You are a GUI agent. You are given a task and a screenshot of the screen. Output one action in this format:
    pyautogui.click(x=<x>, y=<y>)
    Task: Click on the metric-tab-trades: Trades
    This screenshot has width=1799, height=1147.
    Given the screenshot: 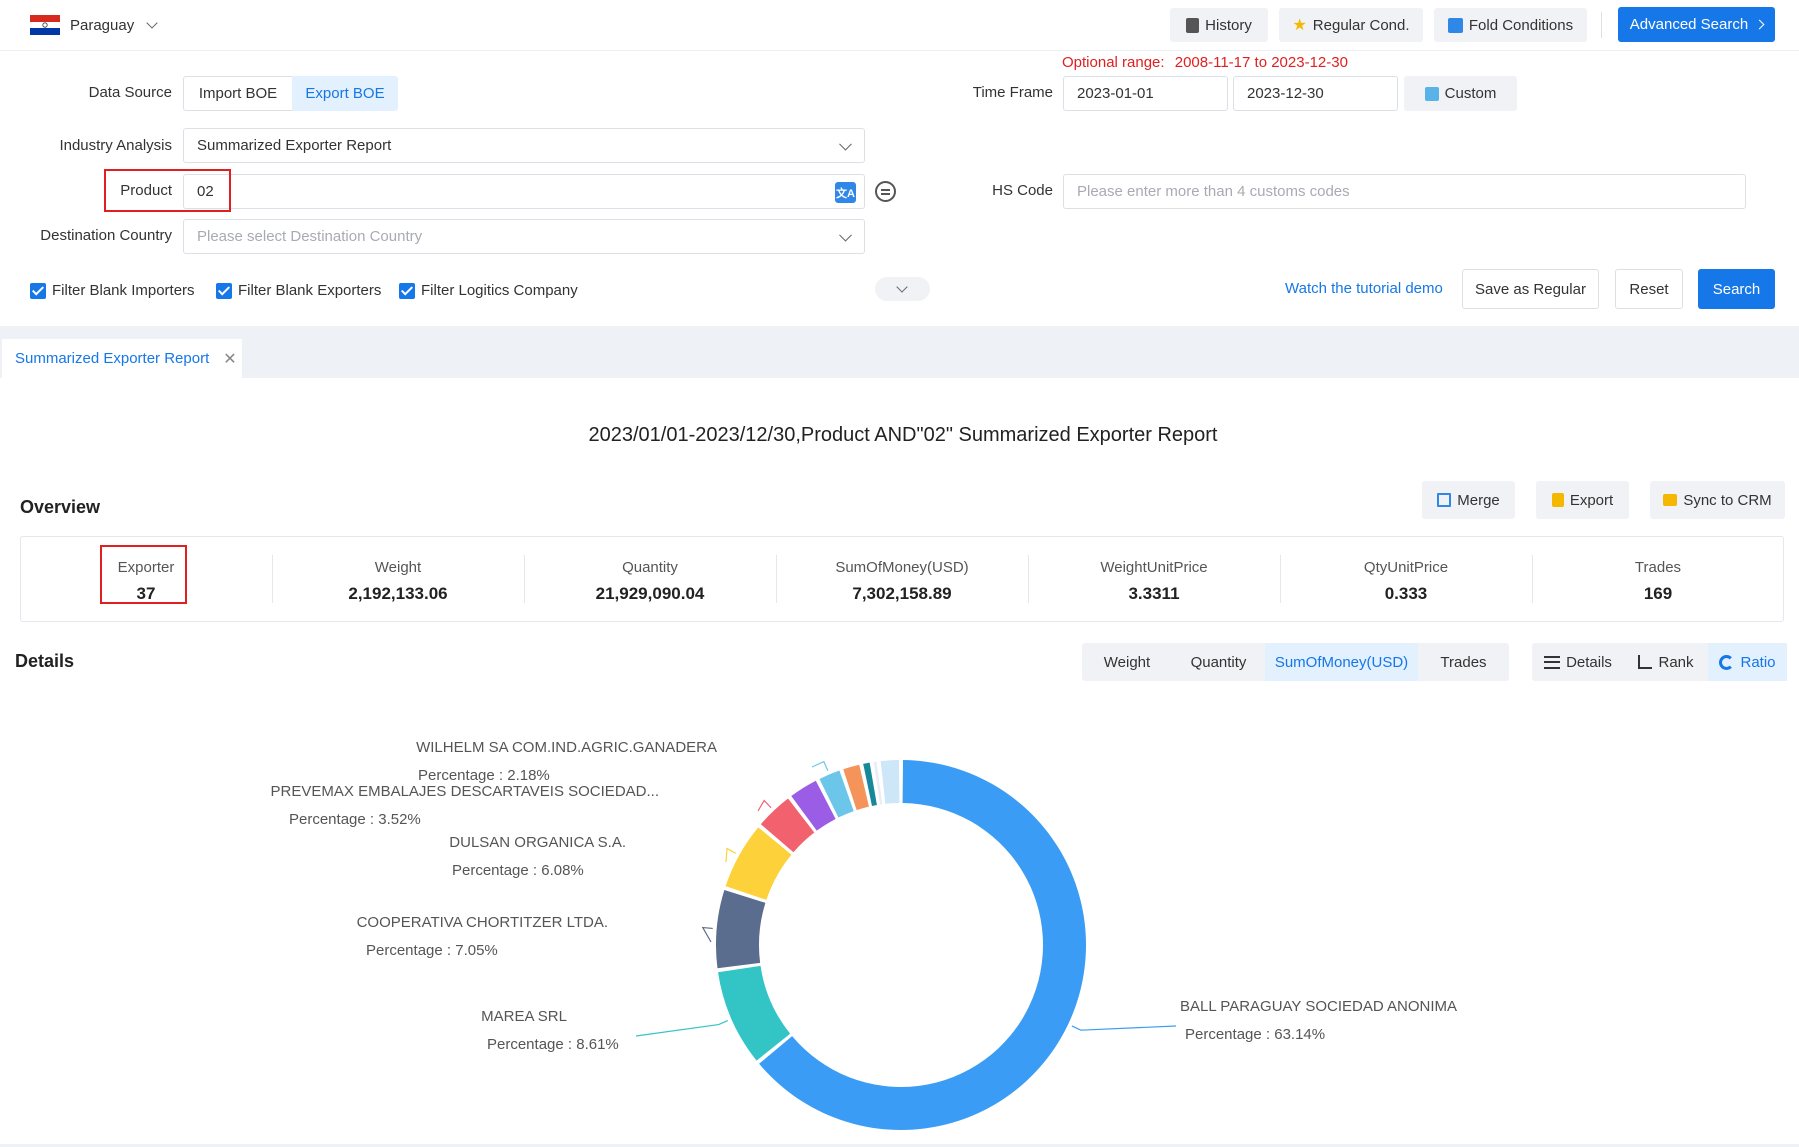 What is the action you would take?
    pyautogui.click(x=1463, y=662)
    